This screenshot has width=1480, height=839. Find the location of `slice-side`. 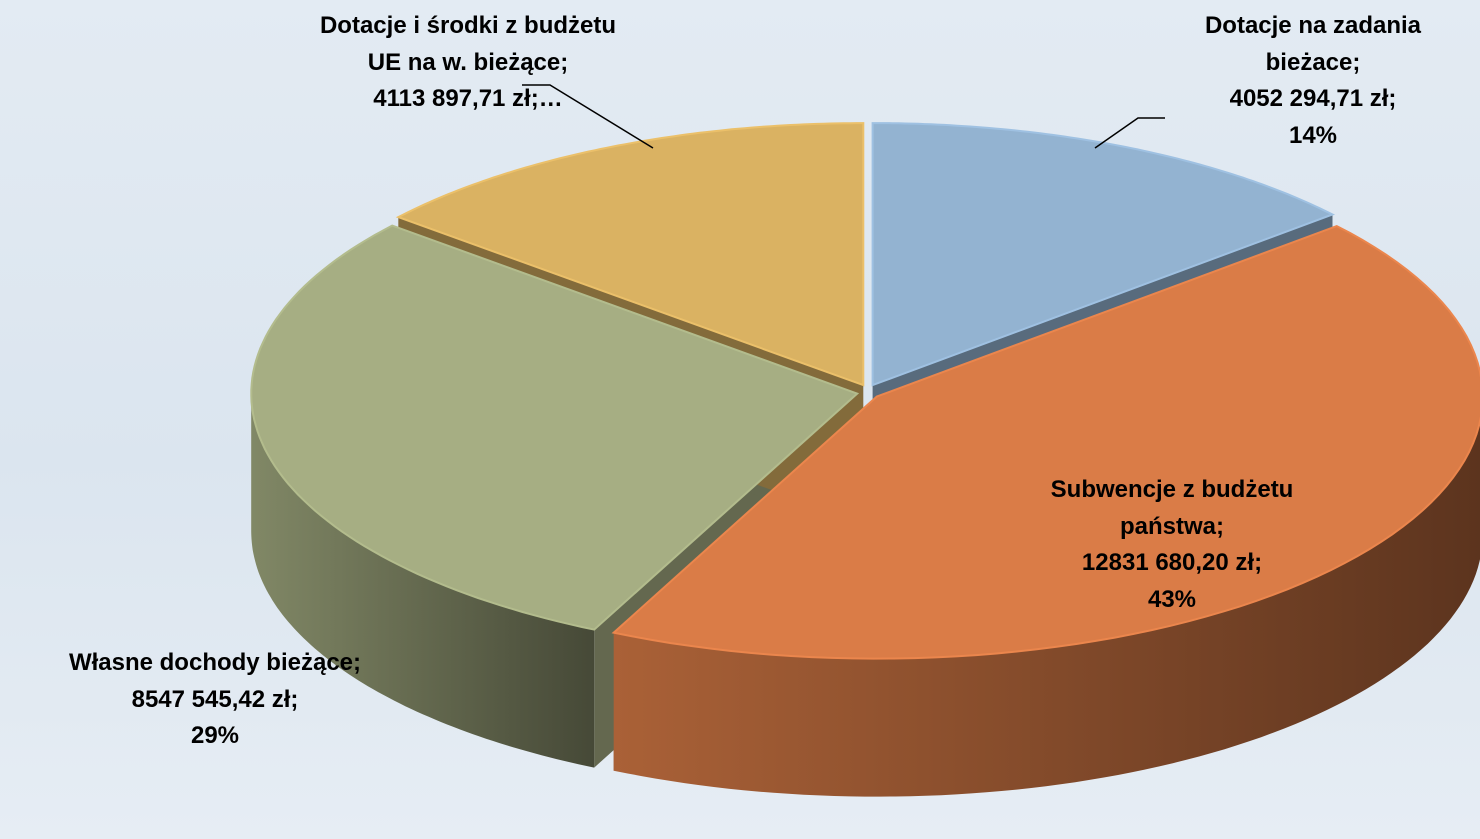

slice-side is located at coordinates (423, 580).